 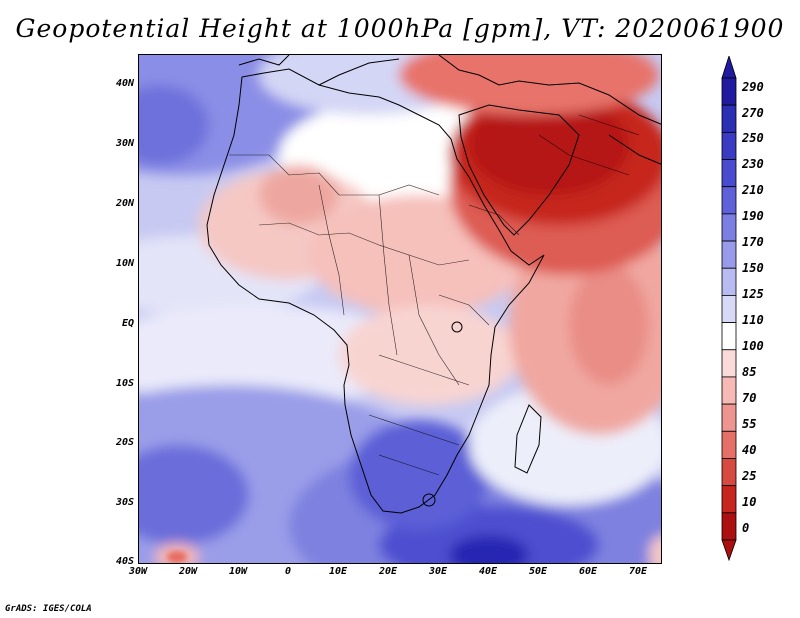 What do you see at coordinates (48, 609) in the screenshot?
I see `grads-credit: GrADS: IGES/COLA` at bounding box center [48, 609].